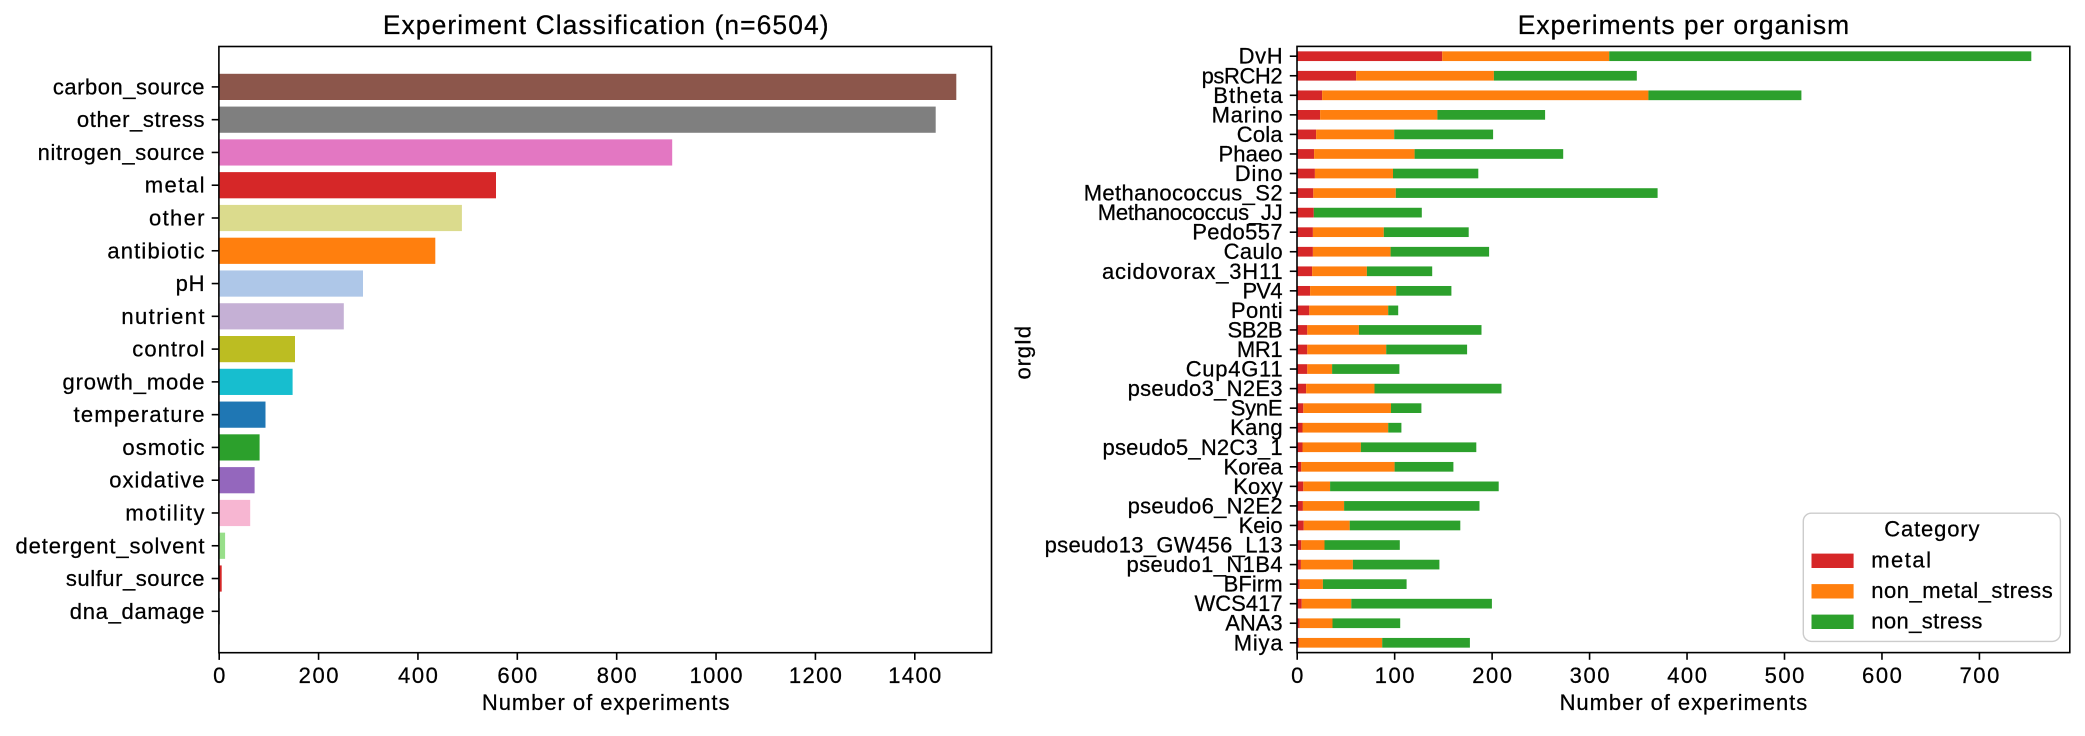  I want to click on svg-text: 1000, so click(716, 675).